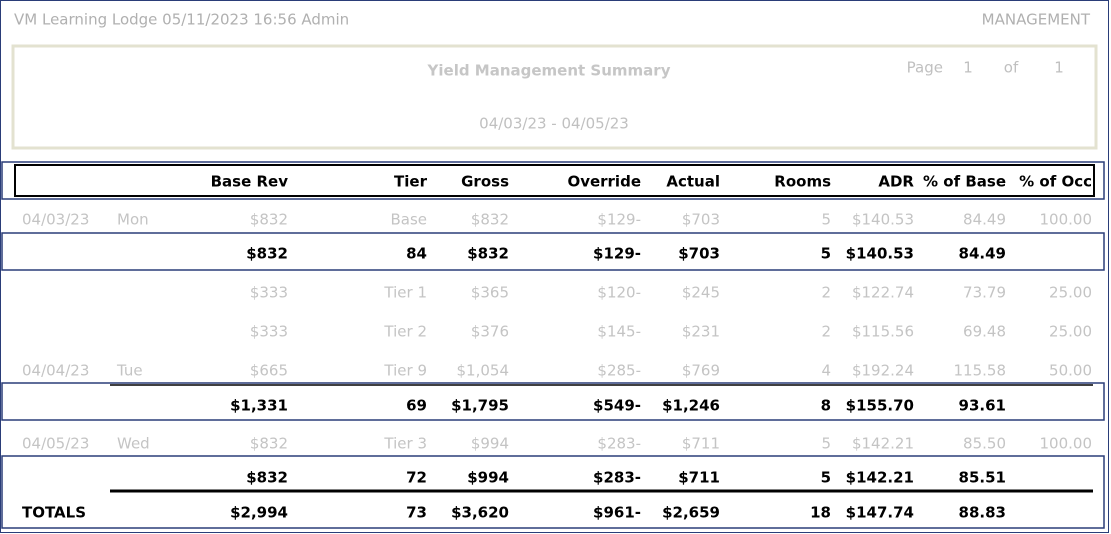 The height and width of the screenshot is (534, 1111). Describe the element at coordinates (984, 332) in the screenshot. I see `detail-cell: 69.48` at that location.